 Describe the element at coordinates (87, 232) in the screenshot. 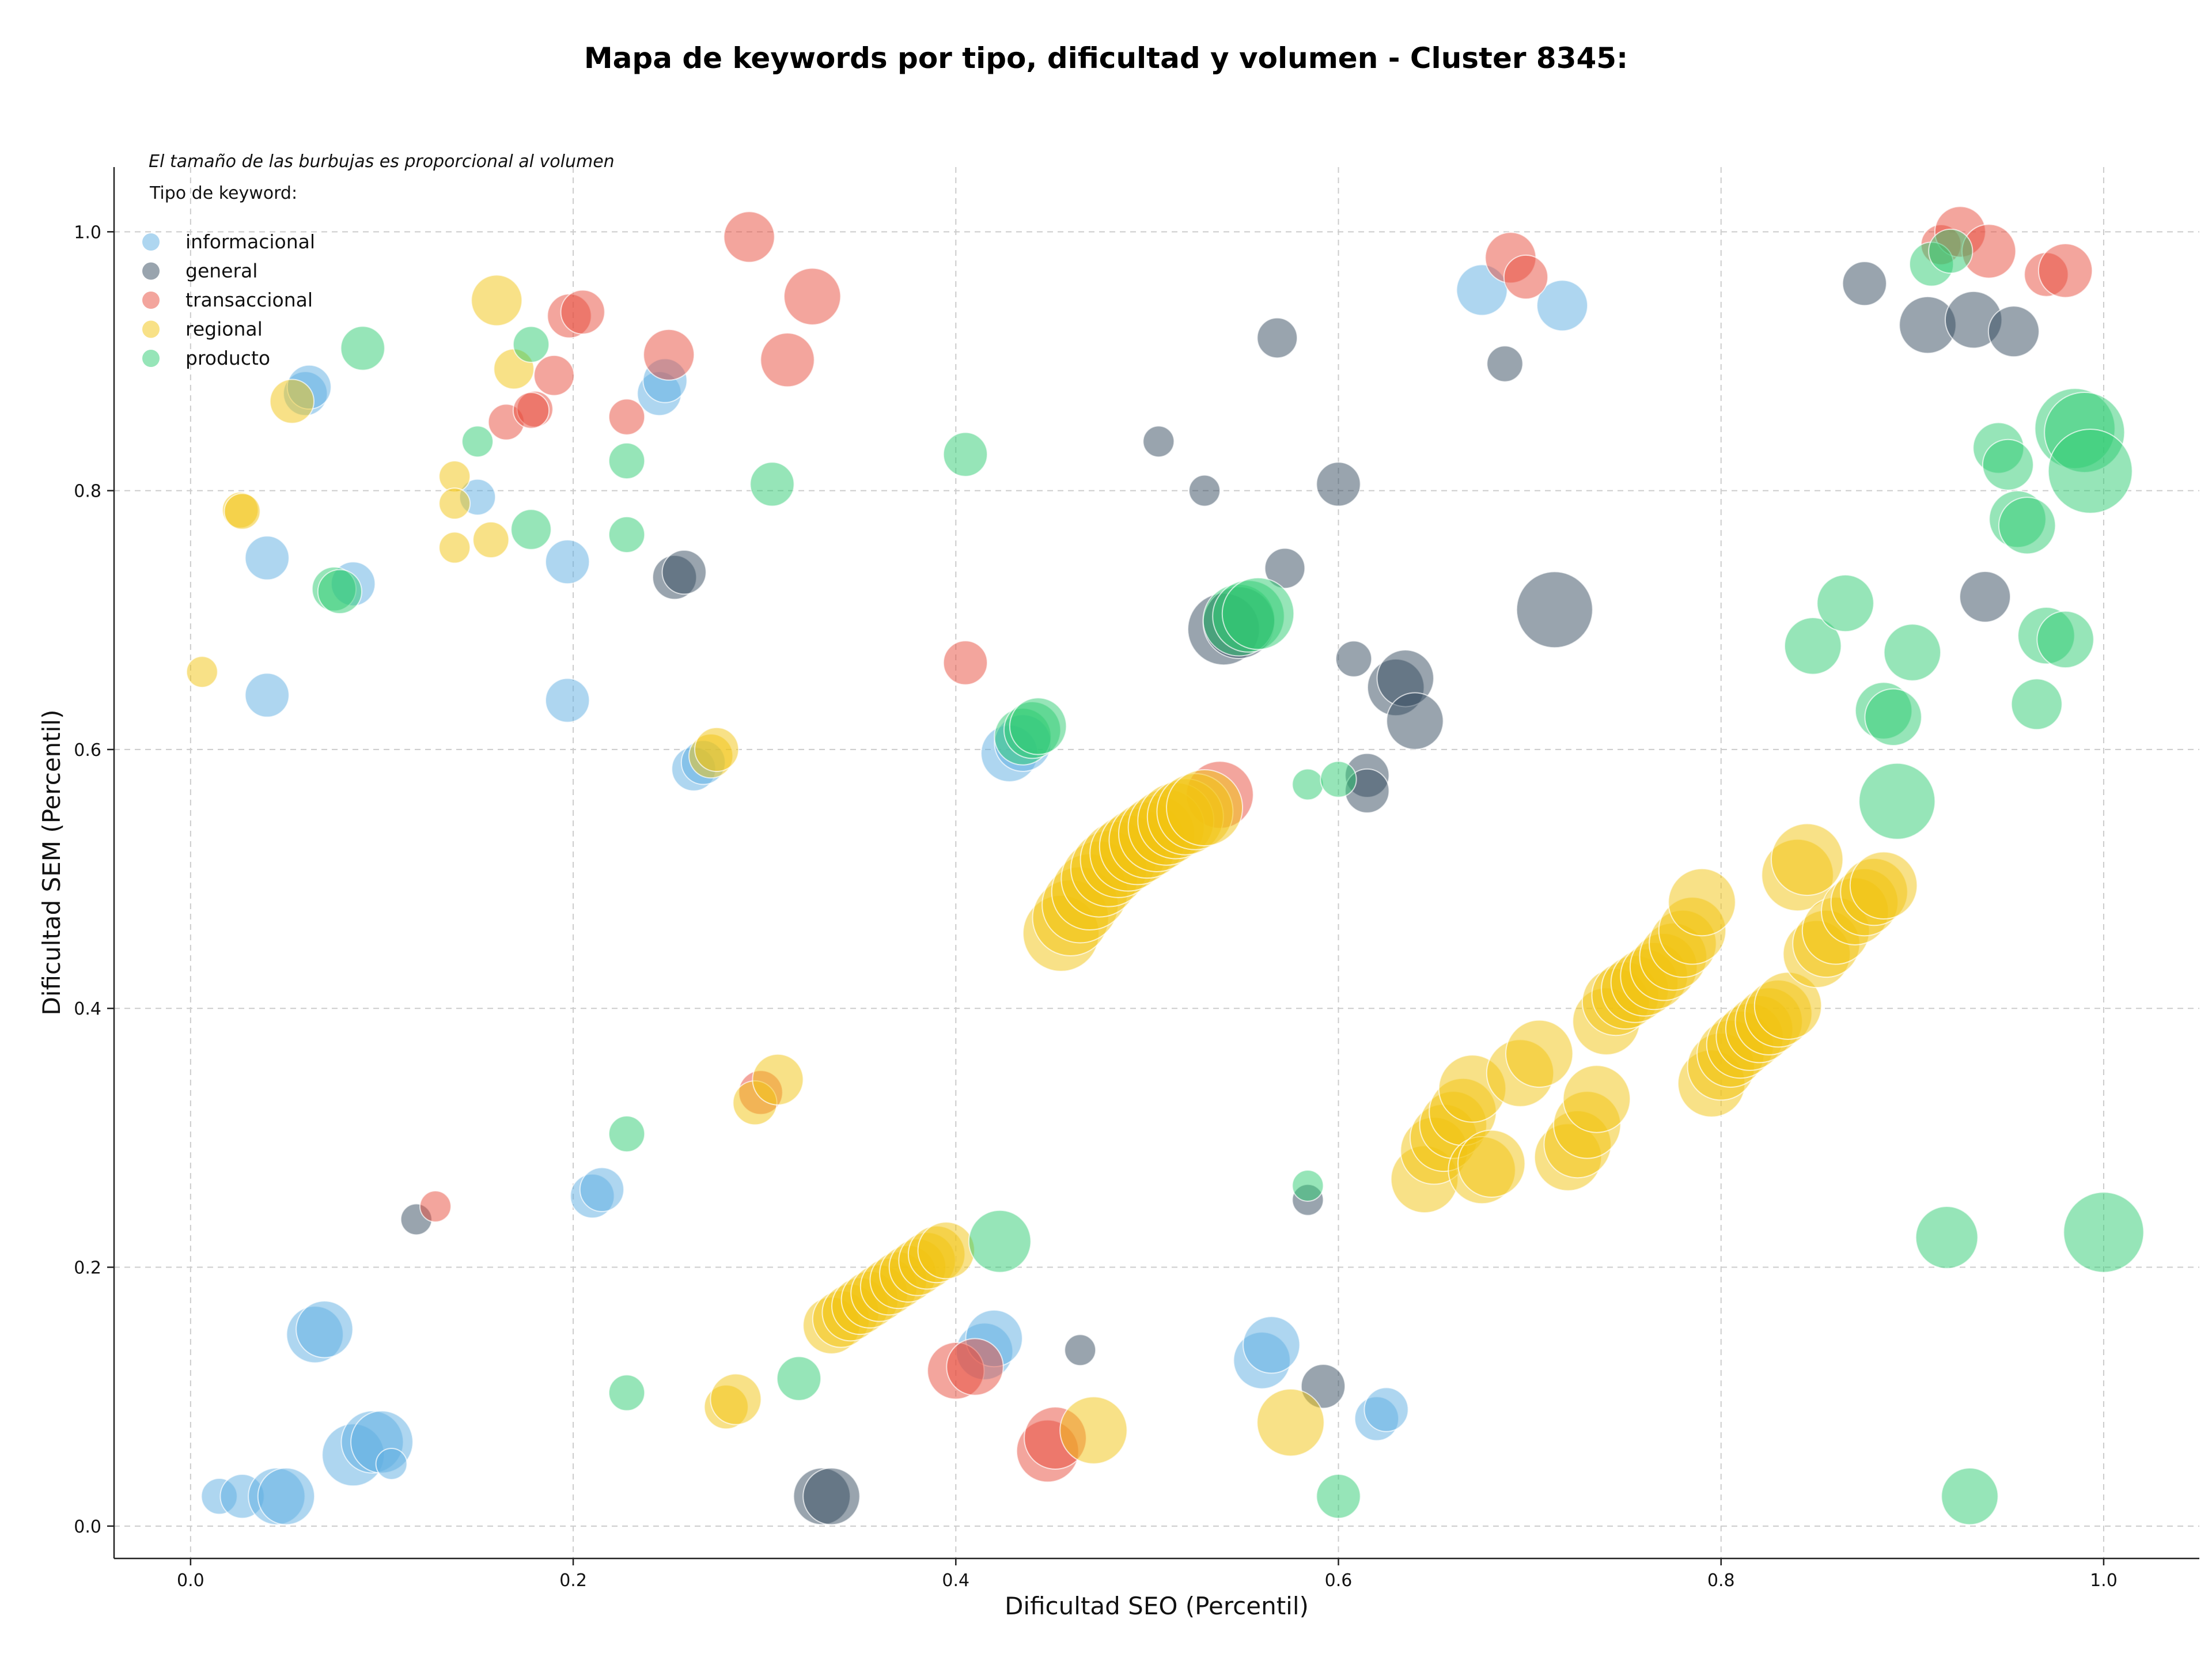

I see `y-tick-label: 1.0` at that location.